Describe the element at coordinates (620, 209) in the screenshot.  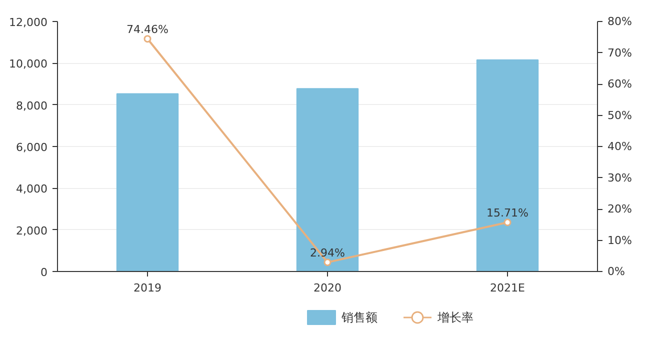
I see `y2-tick-label: 20%` at that location.